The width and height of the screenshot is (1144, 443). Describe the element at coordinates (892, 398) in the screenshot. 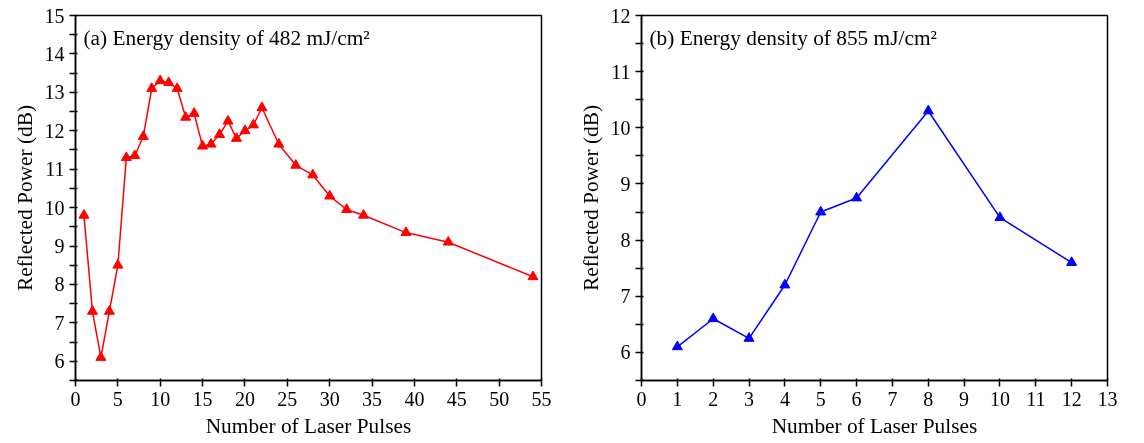

I see `x-tick-label: 7` at that location.